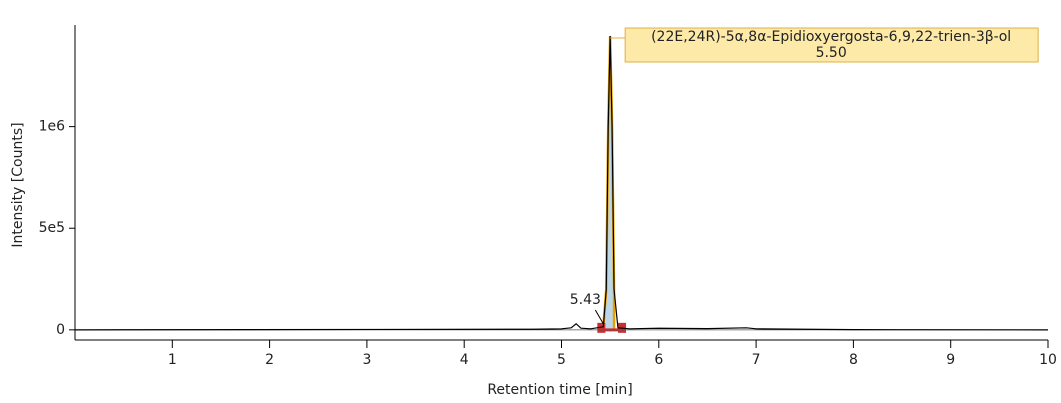 The height and width of the screenshot is (403, 1061). Describe the element at coordinates (756, 360) in the screenshot. I see `x-tick-label: 7` at that location.